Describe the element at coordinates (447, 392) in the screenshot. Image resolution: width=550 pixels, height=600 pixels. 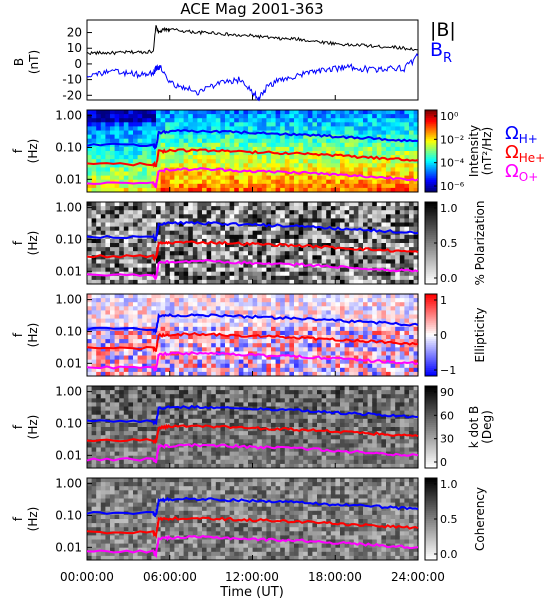
I see `colorbar-tick-label: 90` at that location.